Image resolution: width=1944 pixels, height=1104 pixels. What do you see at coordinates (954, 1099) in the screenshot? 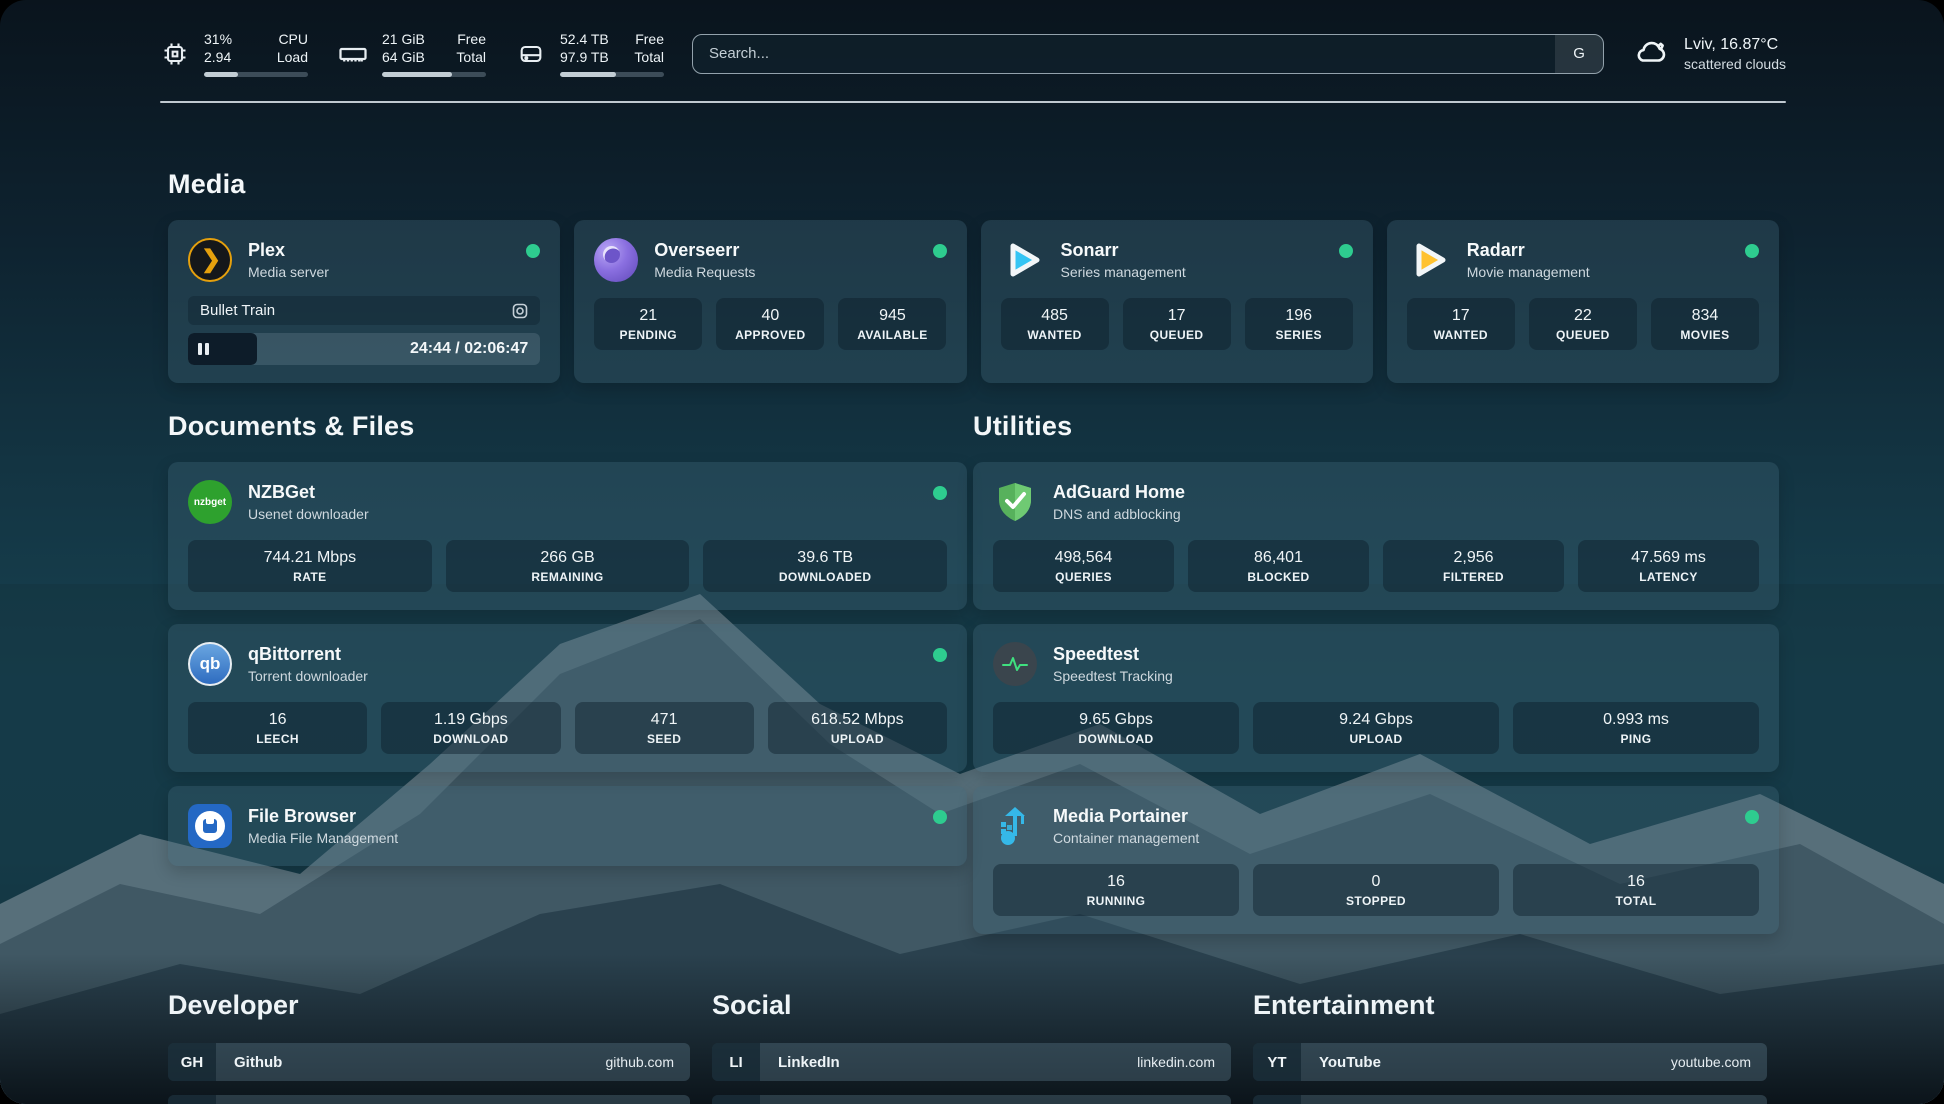
I see `link-name: Twitter` at bounding box center [954, 1099].